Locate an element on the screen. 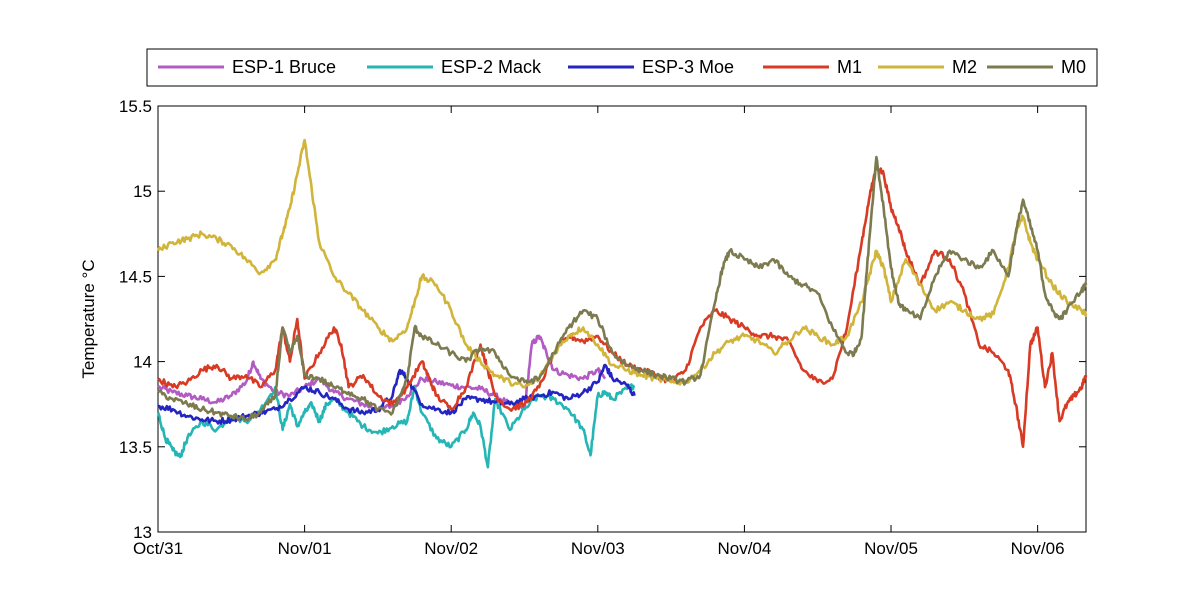 Image resolution: width=1200 pixels, height=600 pixels. x-tick-label: Nov/04 is located at coordinates (744, 548).